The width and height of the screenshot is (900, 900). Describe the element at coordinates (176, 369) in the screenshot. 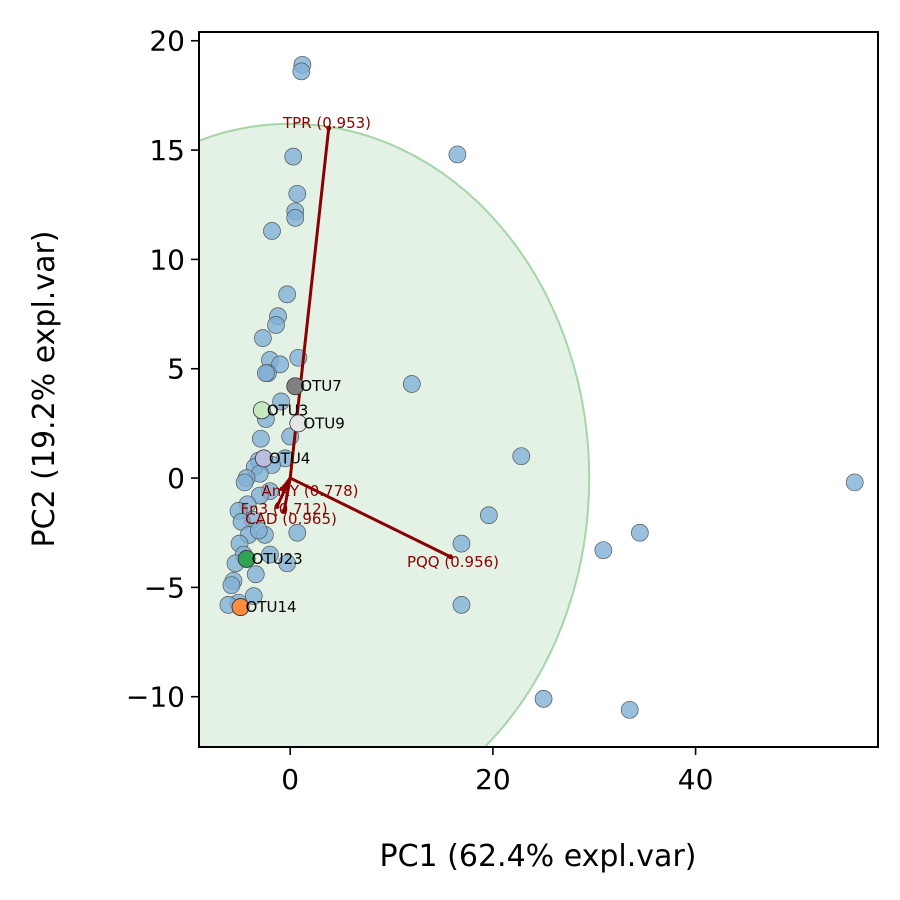

I see `y-tick-label: 5` at that location.